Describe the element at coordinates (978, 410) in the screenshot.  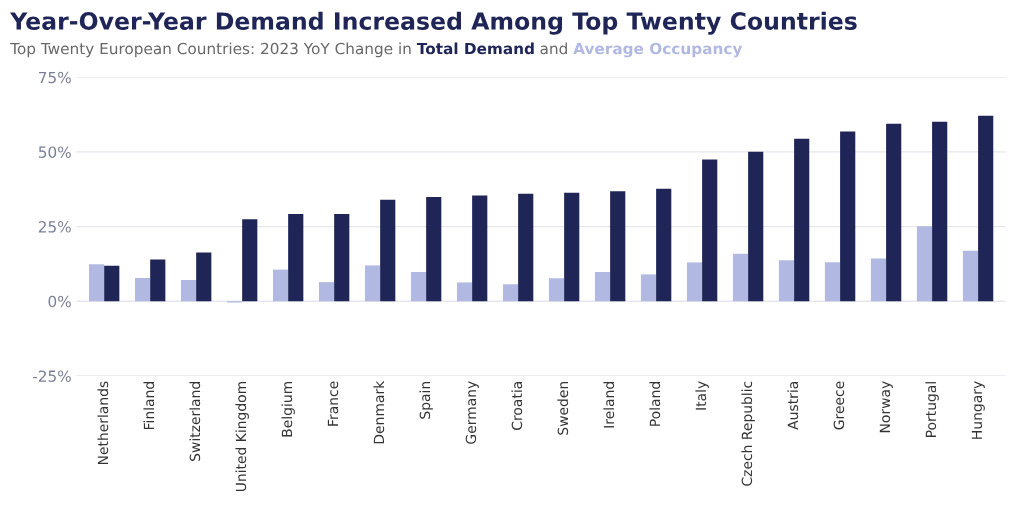
I see `x-tick-label: Hungary` at that location.